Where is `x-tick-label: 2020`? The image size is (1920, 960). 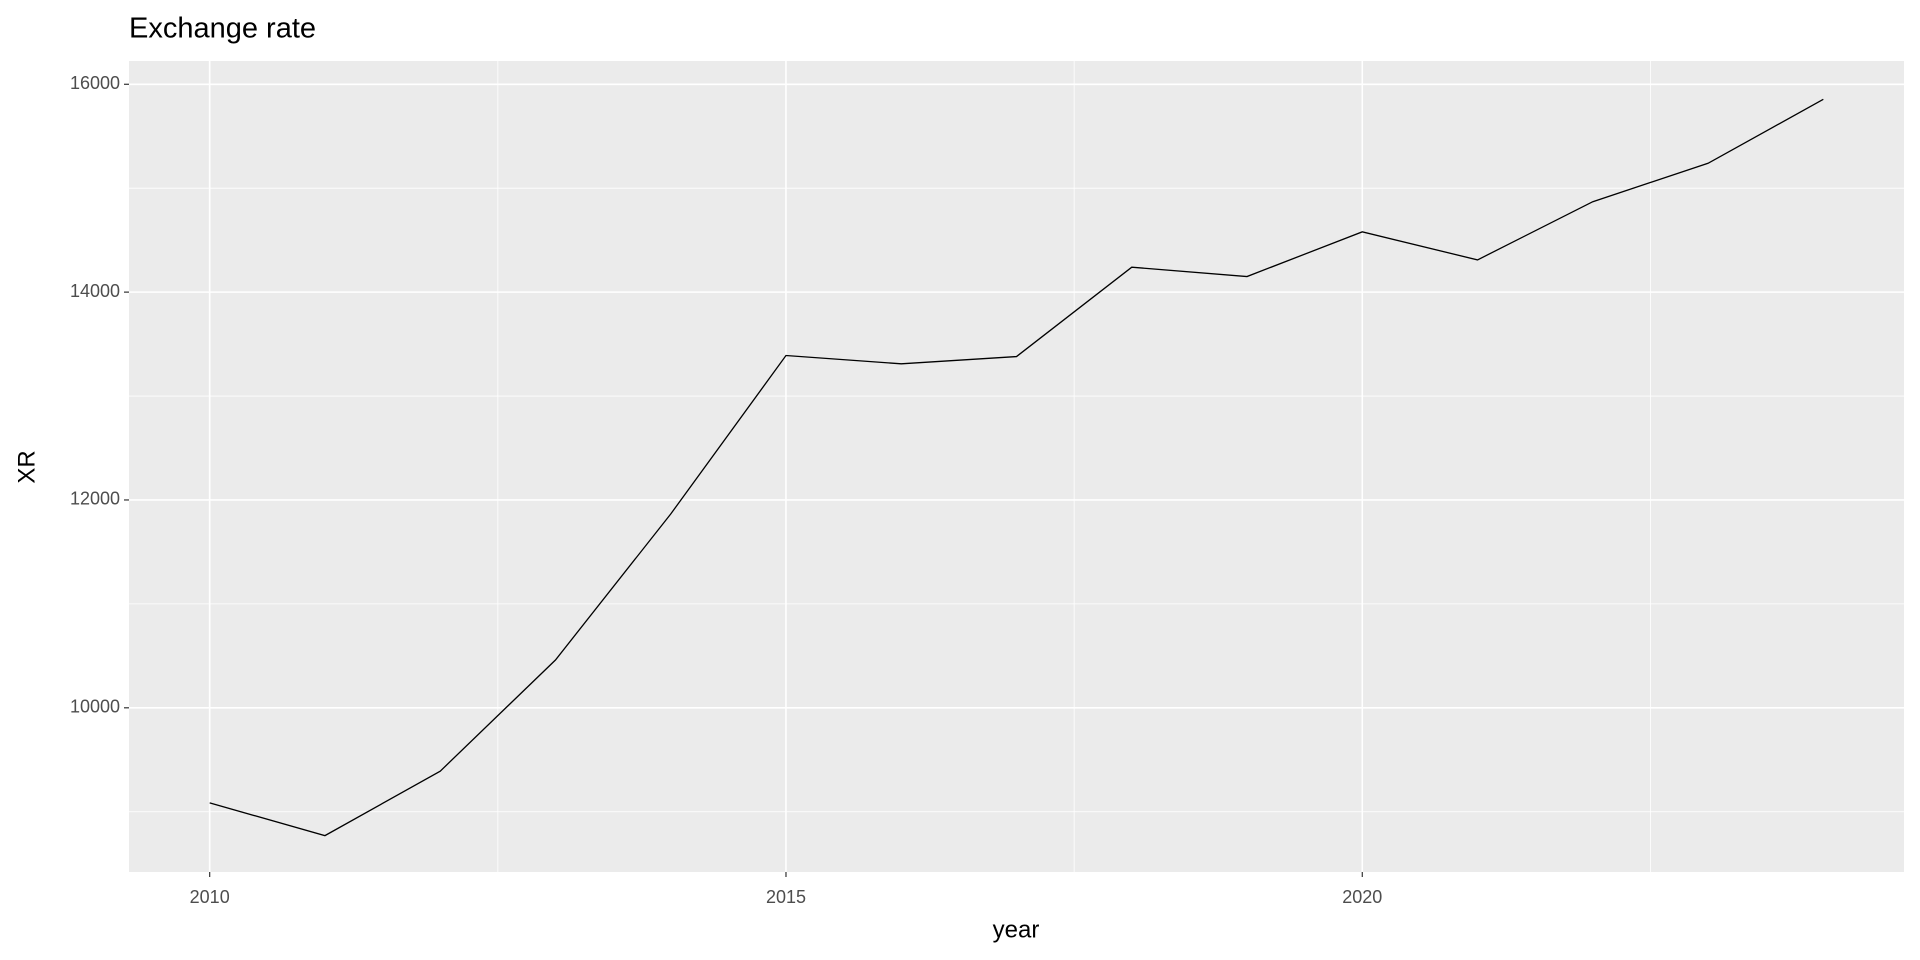 x-tick-label: 2020 is located at coordinates (1362, 897).